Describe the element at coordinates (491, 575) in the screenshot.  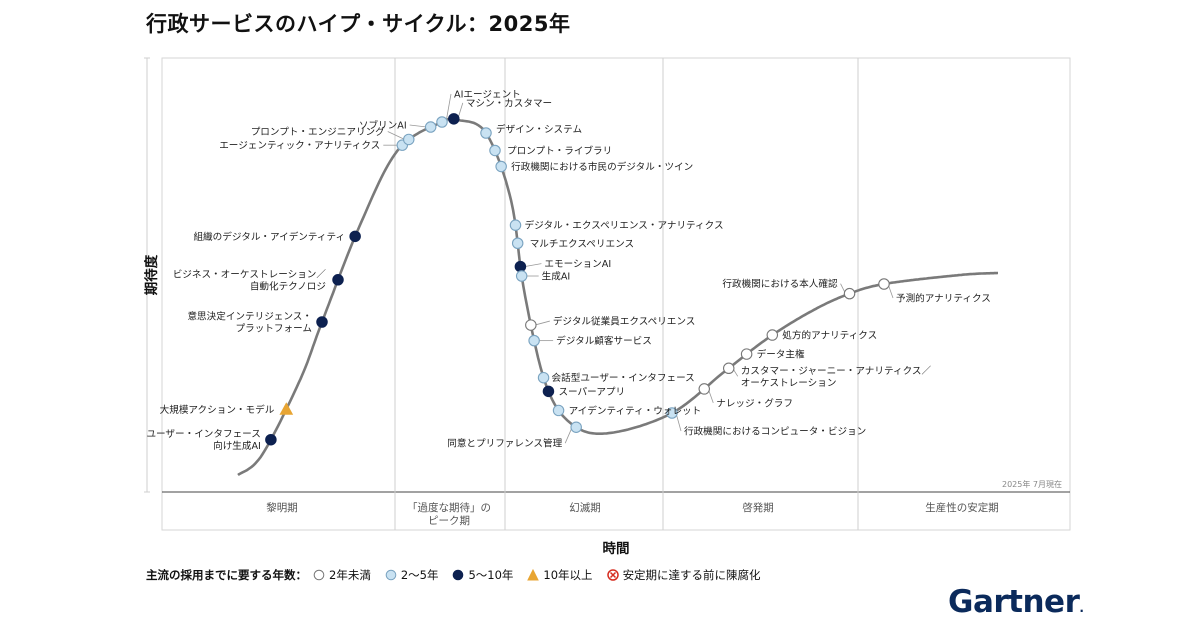
I see `legend-item-label: 5〜10年` at that location.